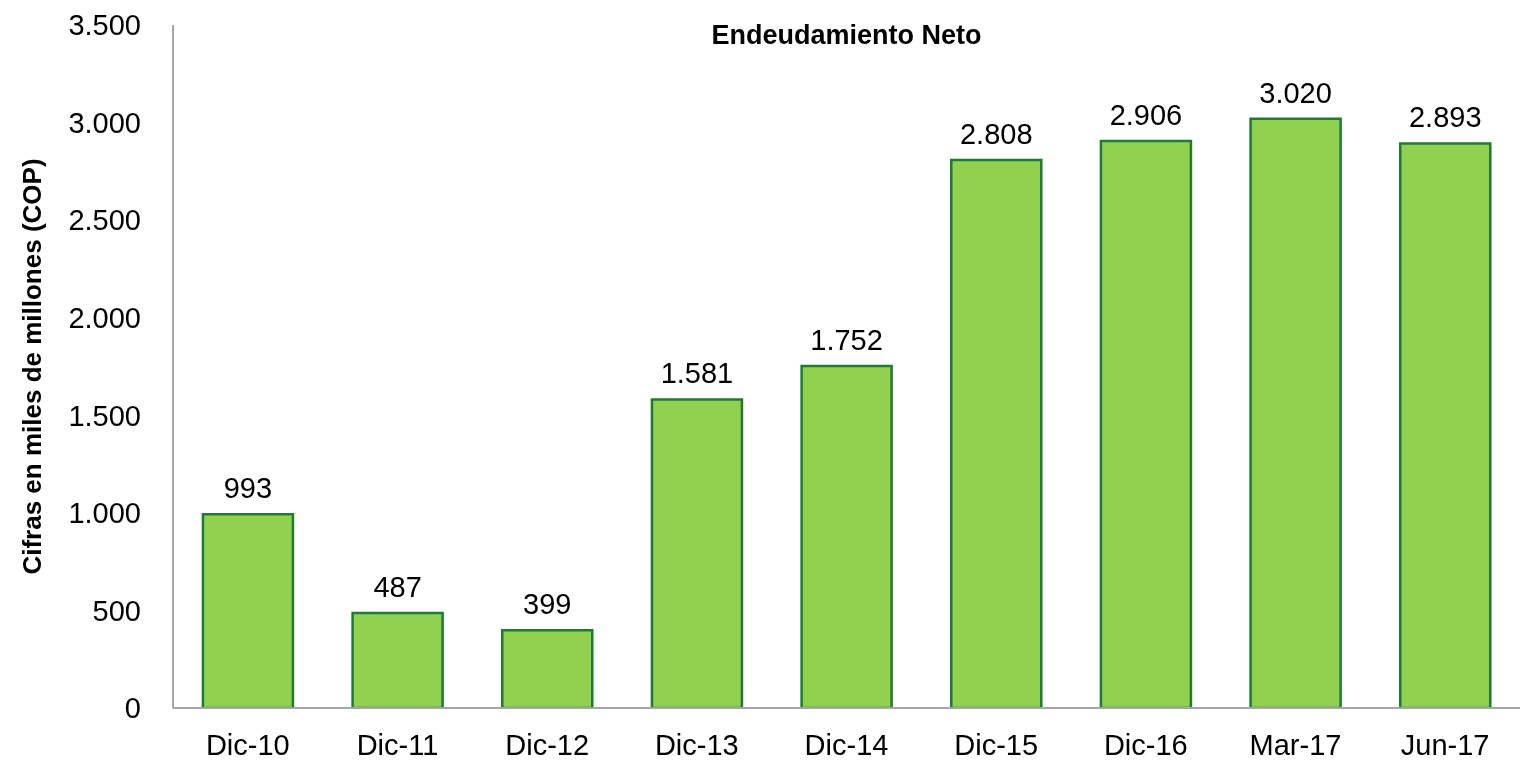 This screenshot has width=1522, height=770. What do you see at coordinates (547, 604) in the screenshot?
I see `data-label: 399` at bounding box center [547, 604].